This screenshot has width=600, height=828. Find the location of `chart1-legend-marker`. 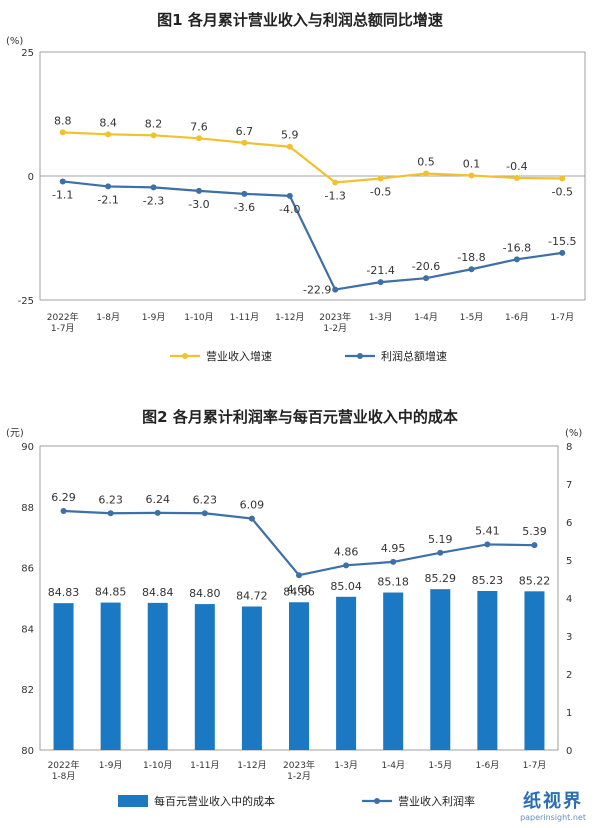

chart1-legend-marker is located at coordinates (185, 356).